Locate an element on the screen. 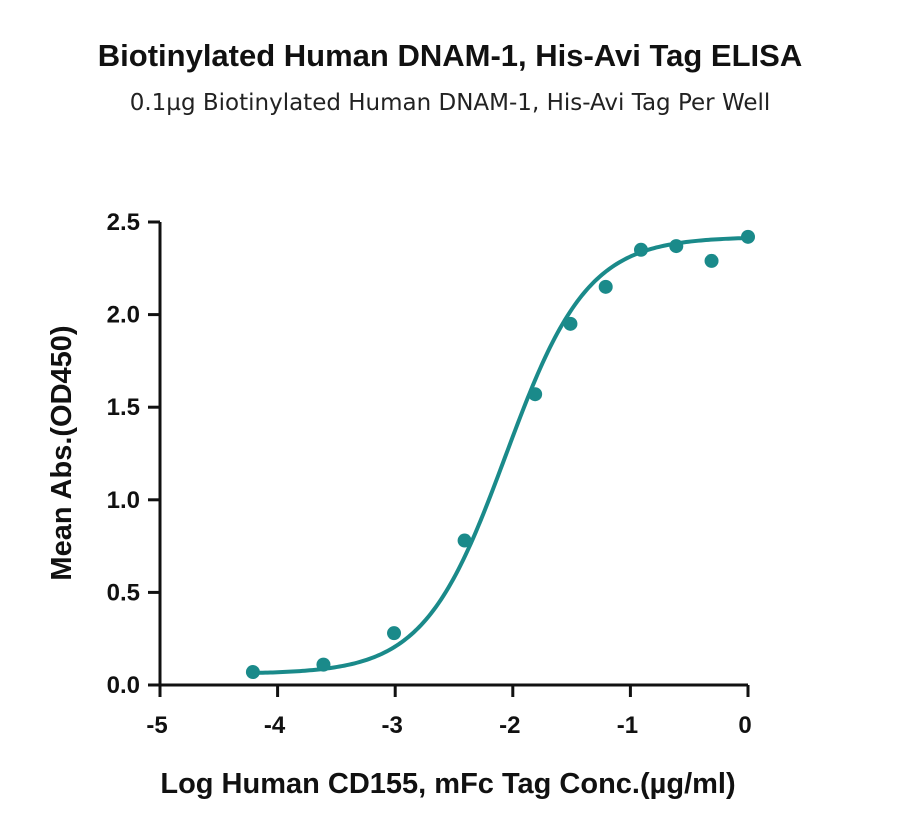 The image size is (900, 837). x-tick-label: -4 is located at coordinates (275, 725).